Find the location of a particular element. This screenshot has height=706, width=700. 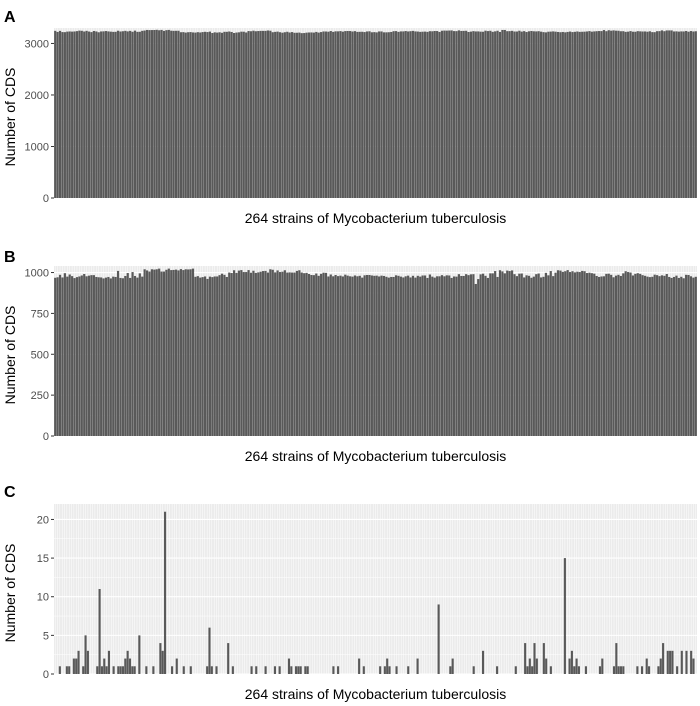

y-tick-label: 2000 is located at coordinates (37, 96).